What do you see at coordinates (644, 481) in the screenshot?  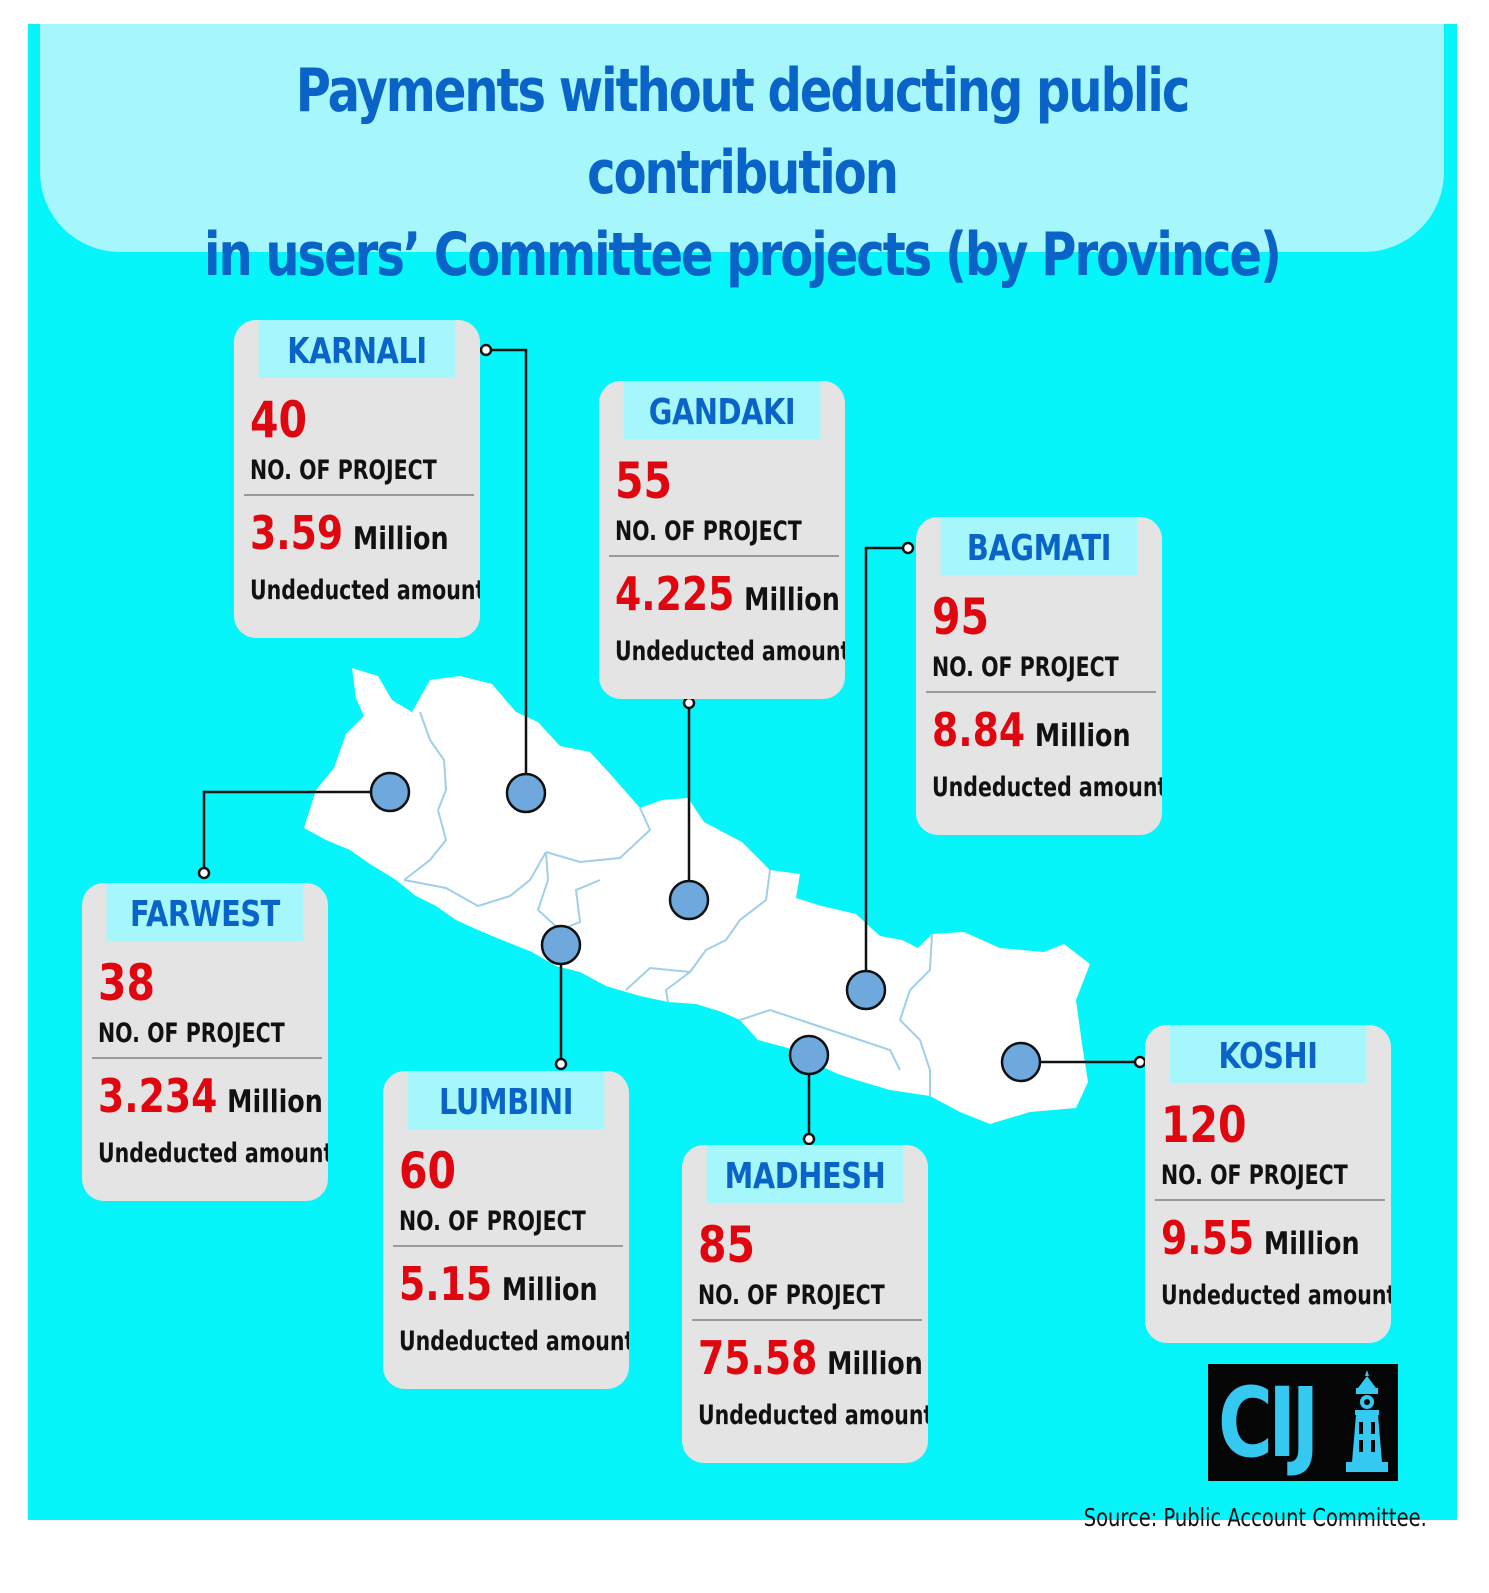 I see `project-count: 55` at bounding box center [644, 481].